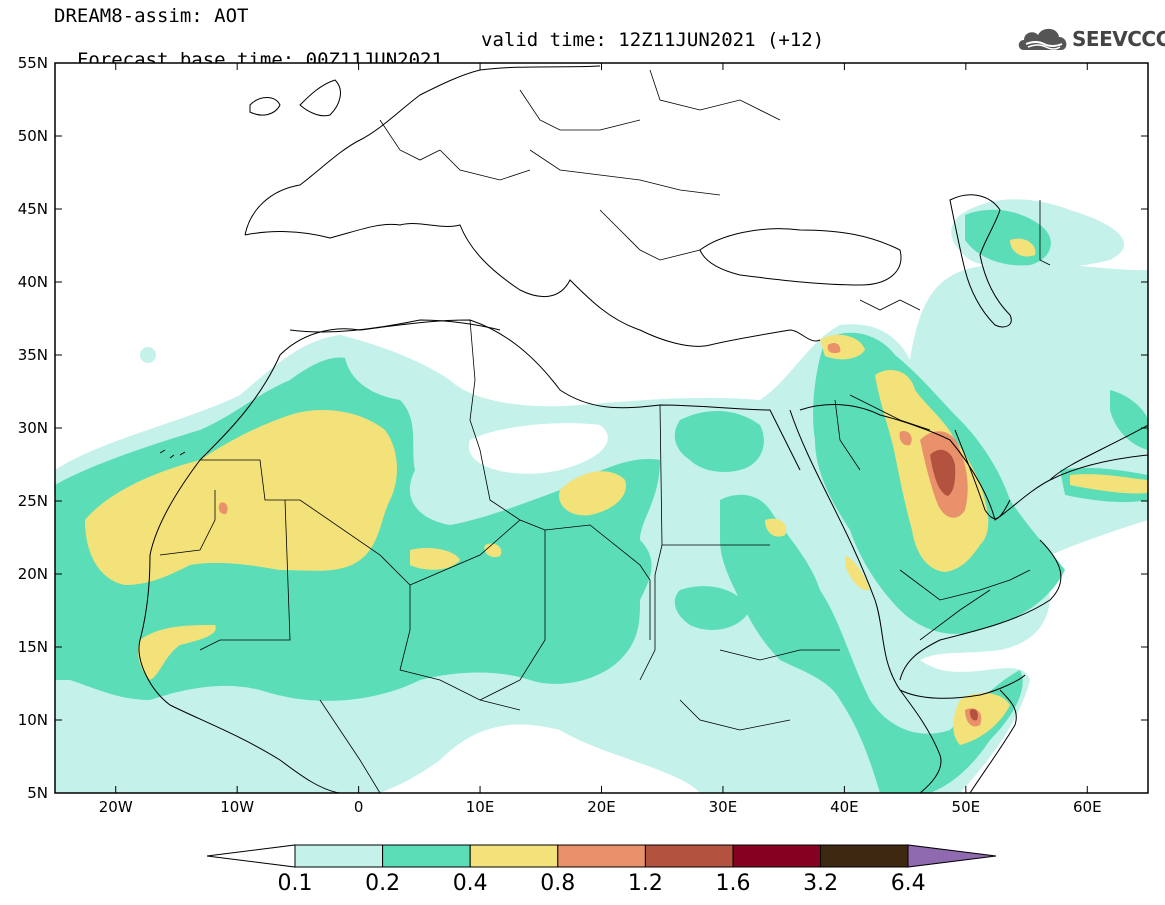  I want to click on colorbar-over-triangle, so click(952, 856).